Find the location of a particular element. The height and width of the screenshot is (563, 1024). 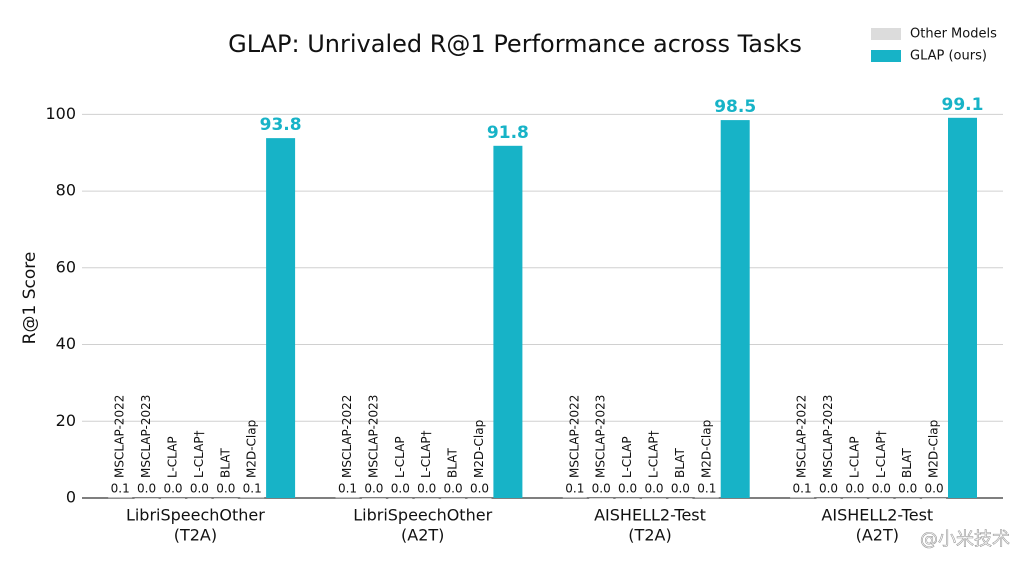

y-tick-label: 60 is located at coordinates (66, 266).